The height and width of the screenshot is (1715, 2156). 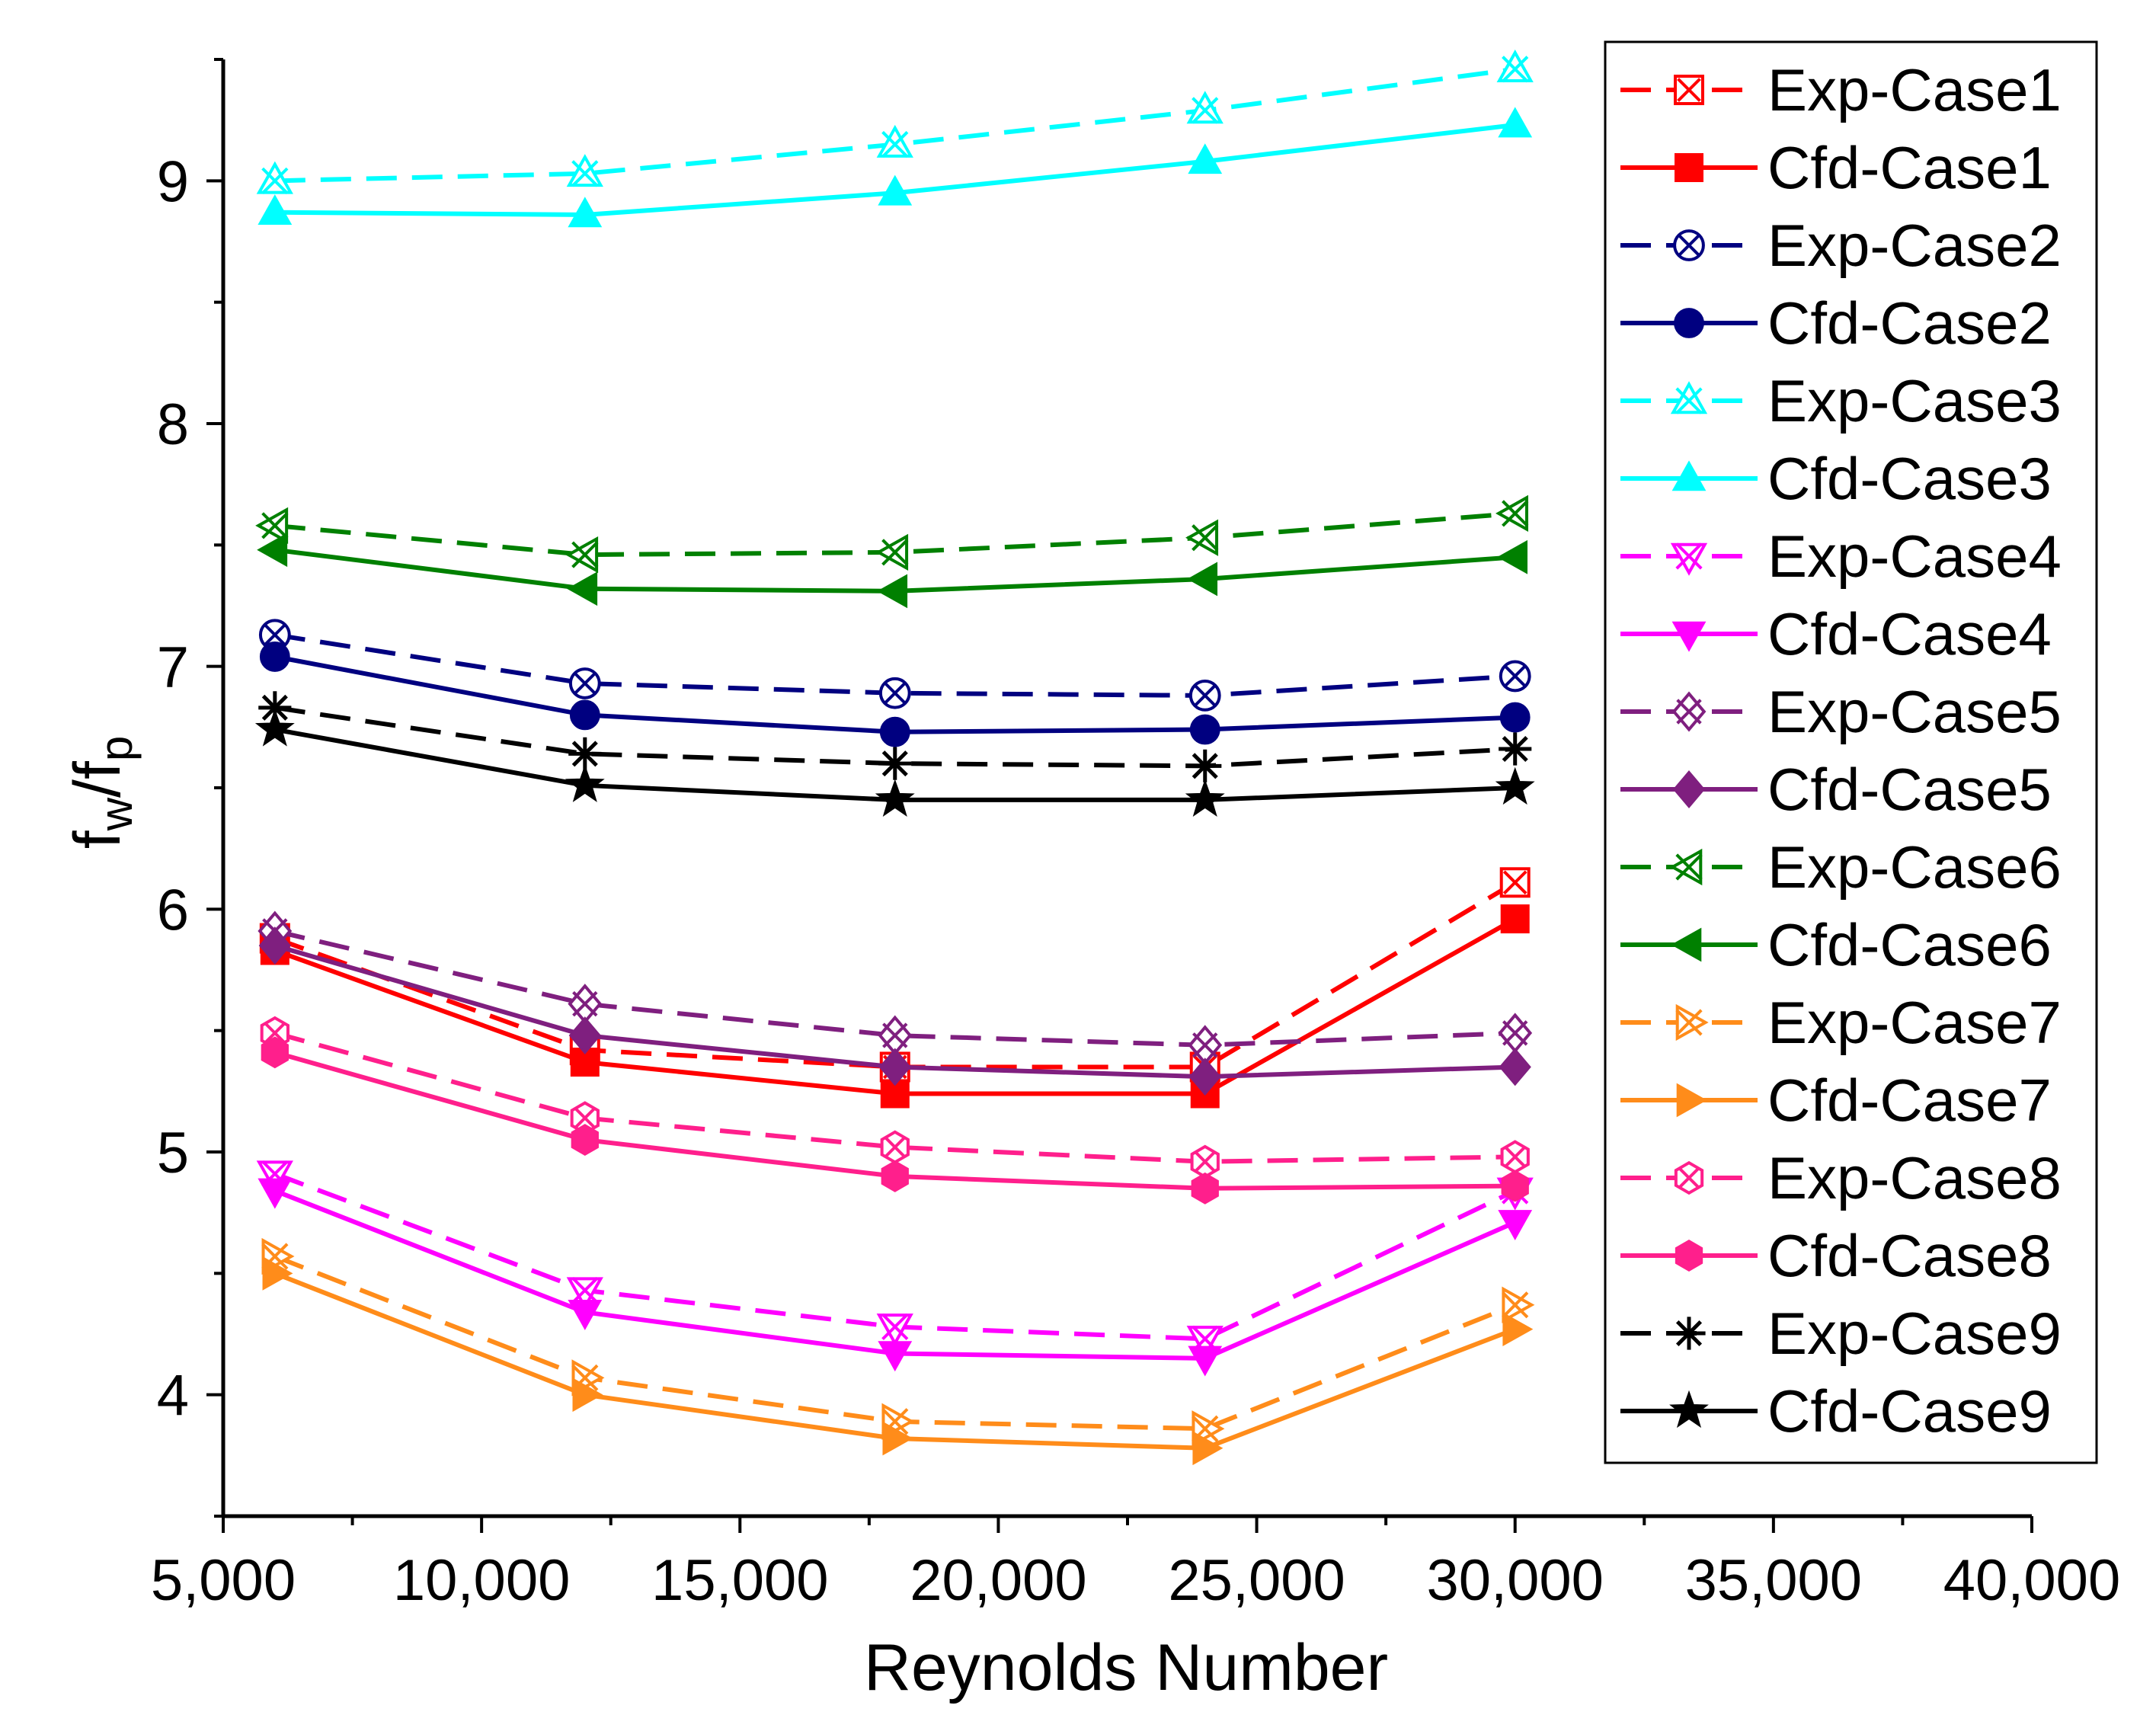 What do you see at coordinates (173, 668) in the screenshot?
I see `y-tick-label: 7` at bounding box center [173, 668].